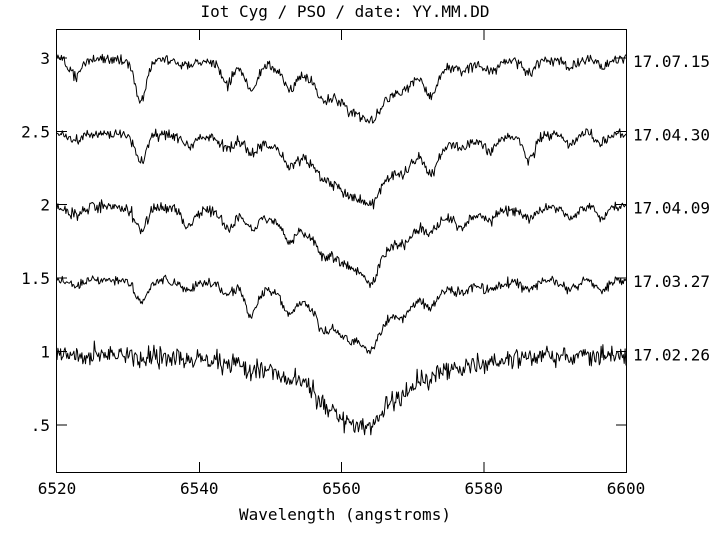 This screenshot has width=715, height=539. I want to click on x-axis-label: Wavelength (angstroms), so click(345, 514).